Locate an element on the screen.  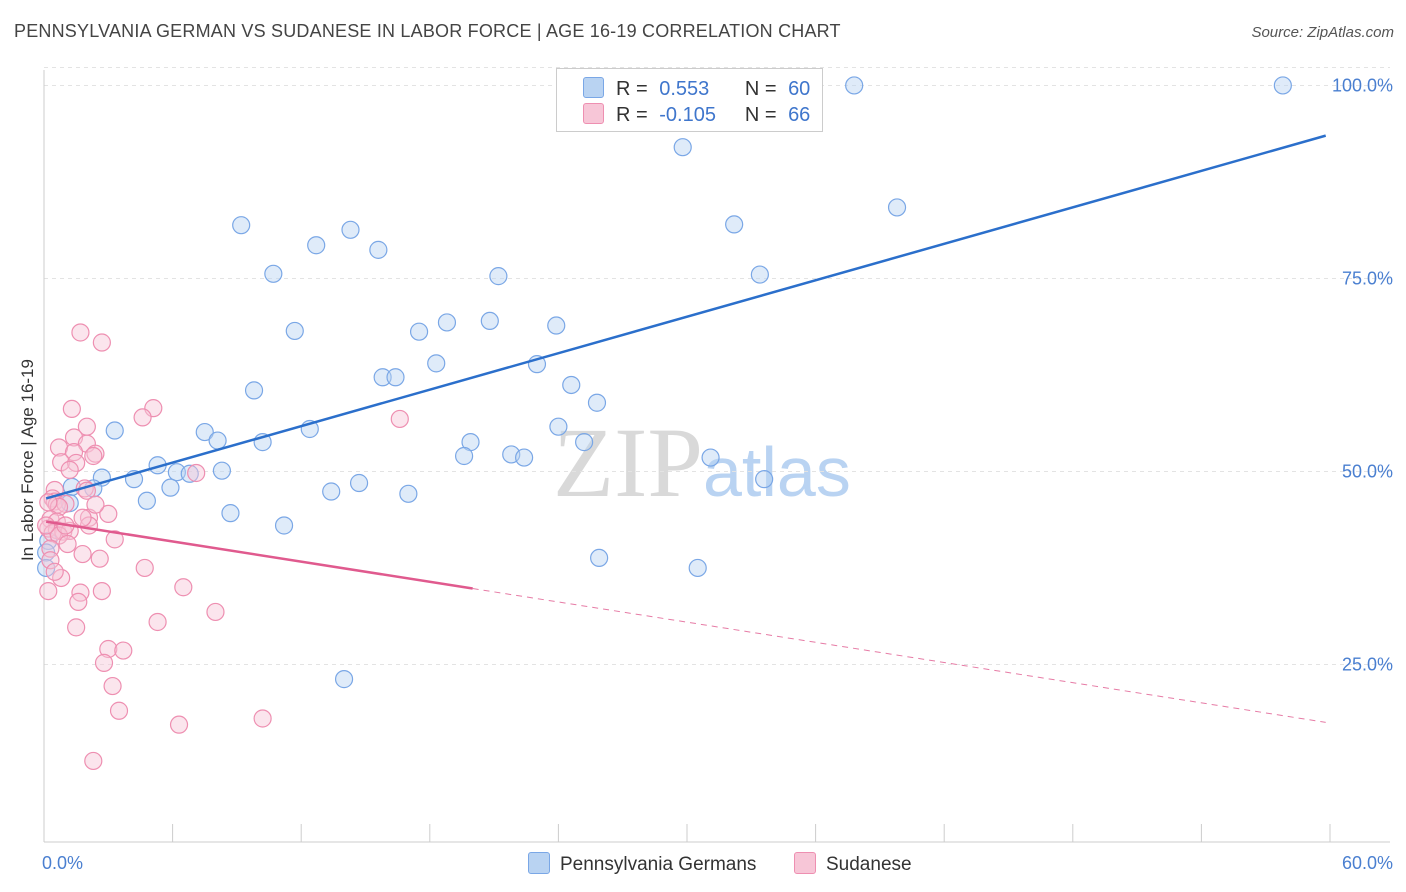
y-tick-label: 100.0% is located at coordinates (1362, 85).